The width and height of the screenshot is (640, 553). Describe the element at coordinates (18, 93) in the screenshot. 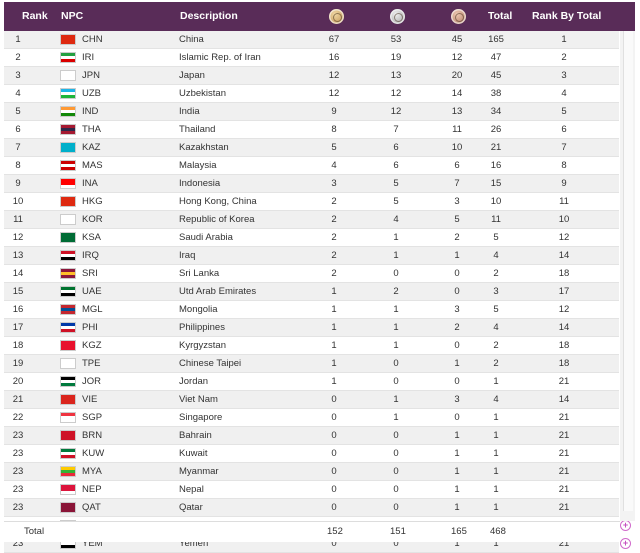

I see `rank-cell: 4` at that location.